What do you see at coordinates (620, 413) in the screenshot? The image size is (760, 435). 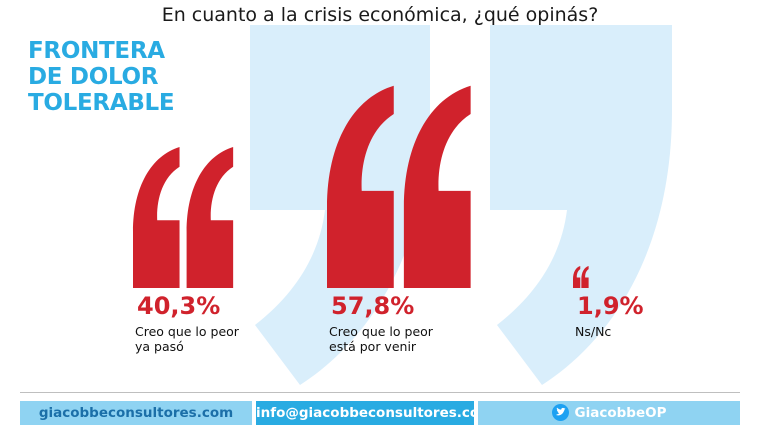 I see `twitter-handle: GiacobbeOP` at bounding box center [620, 413].